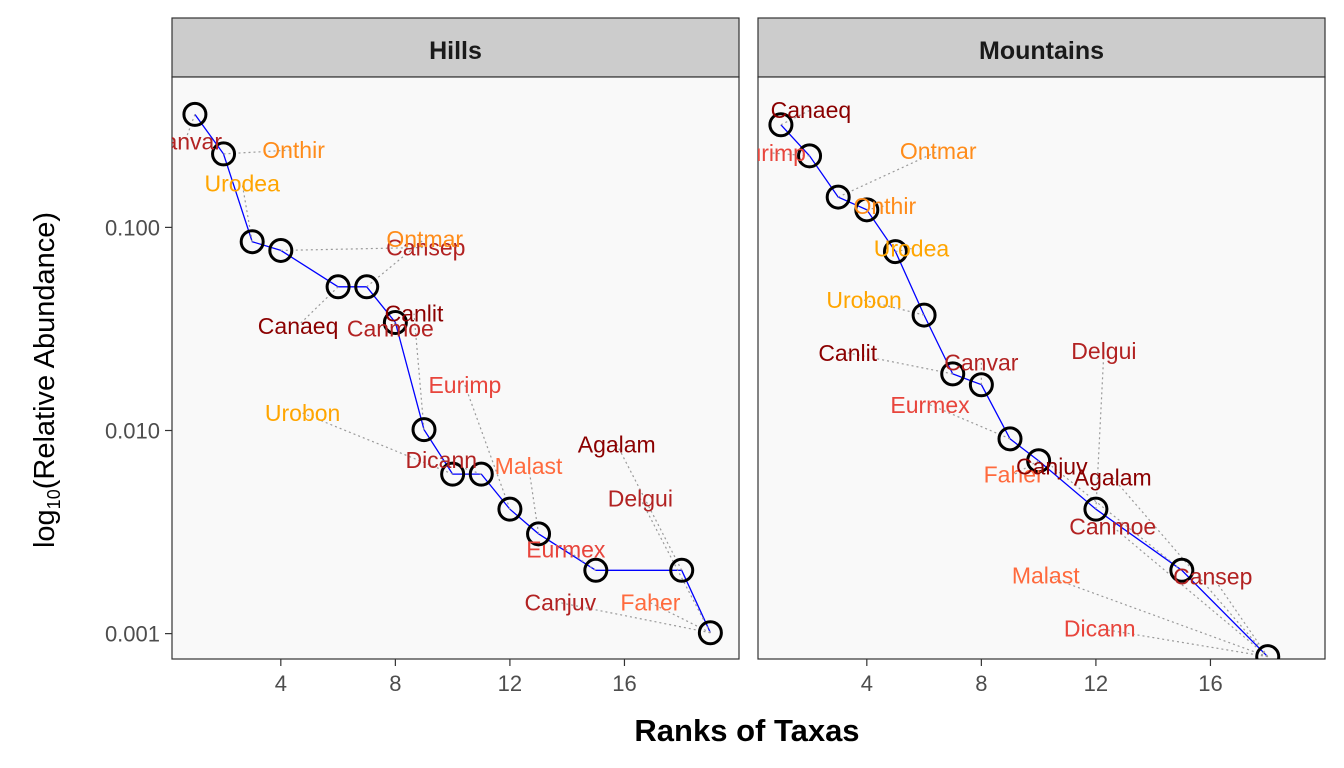  I want to click on facet-strip-label: Mountains, so click(1041, 51).